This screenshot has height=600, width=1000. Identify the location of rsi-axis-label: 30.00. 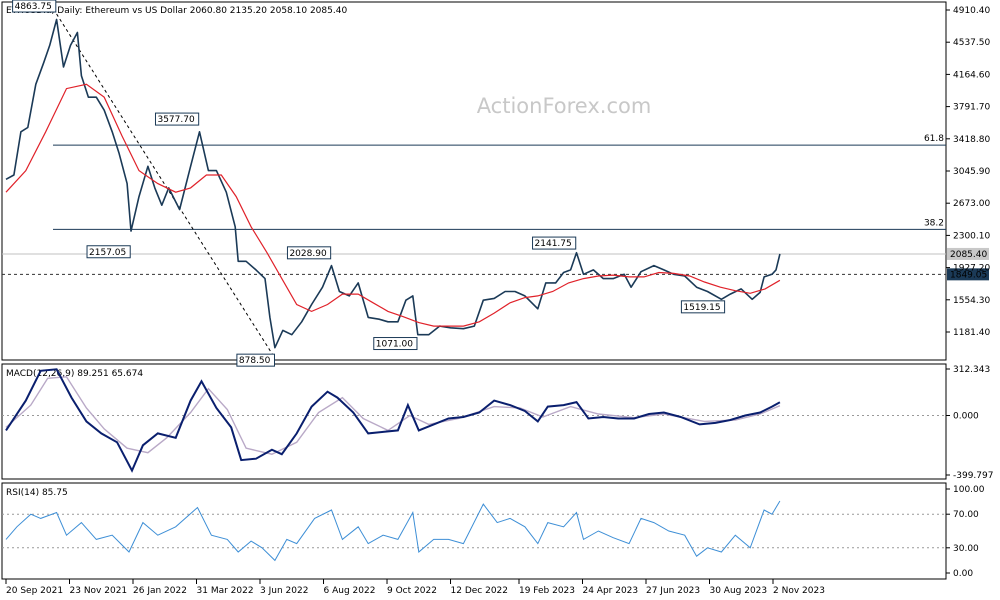
(966, 549).